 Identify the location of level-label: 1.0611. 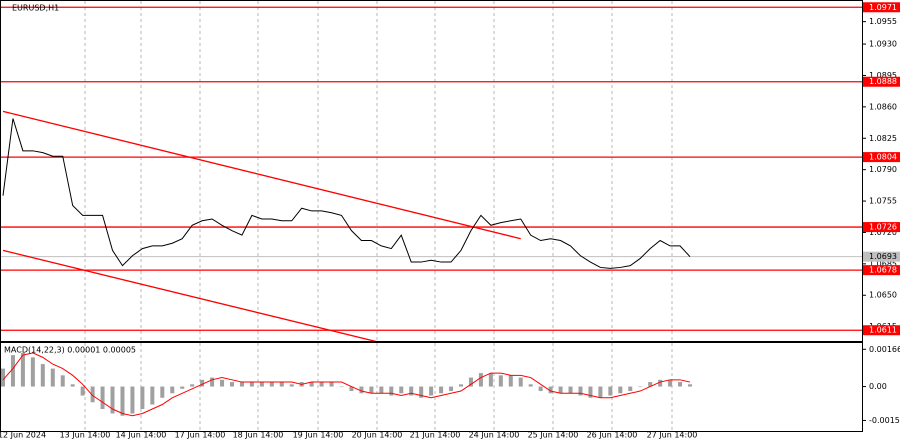
(883, 330).